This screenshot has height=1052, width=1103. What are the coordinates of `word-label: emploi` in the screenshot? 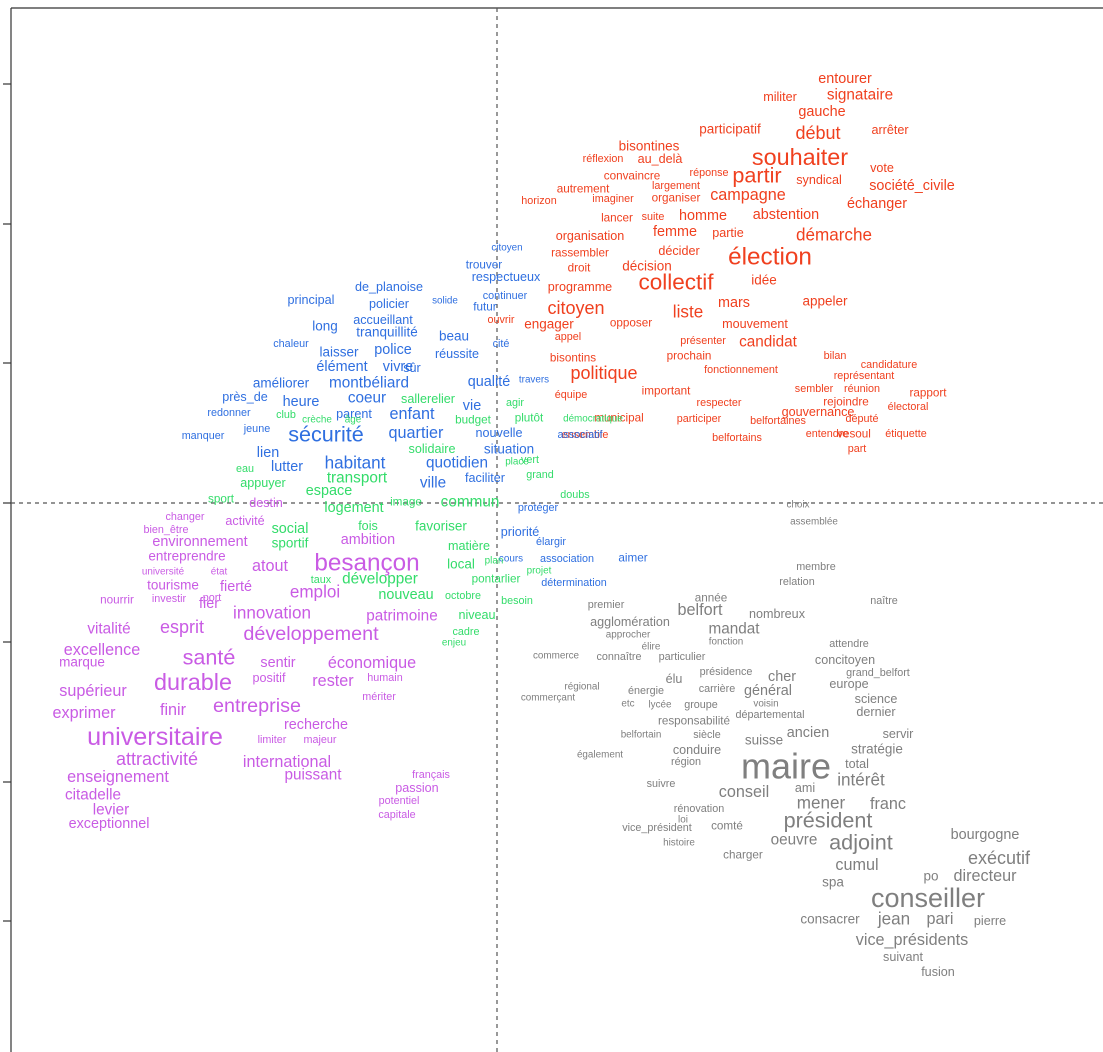 It's located at (315, 592).